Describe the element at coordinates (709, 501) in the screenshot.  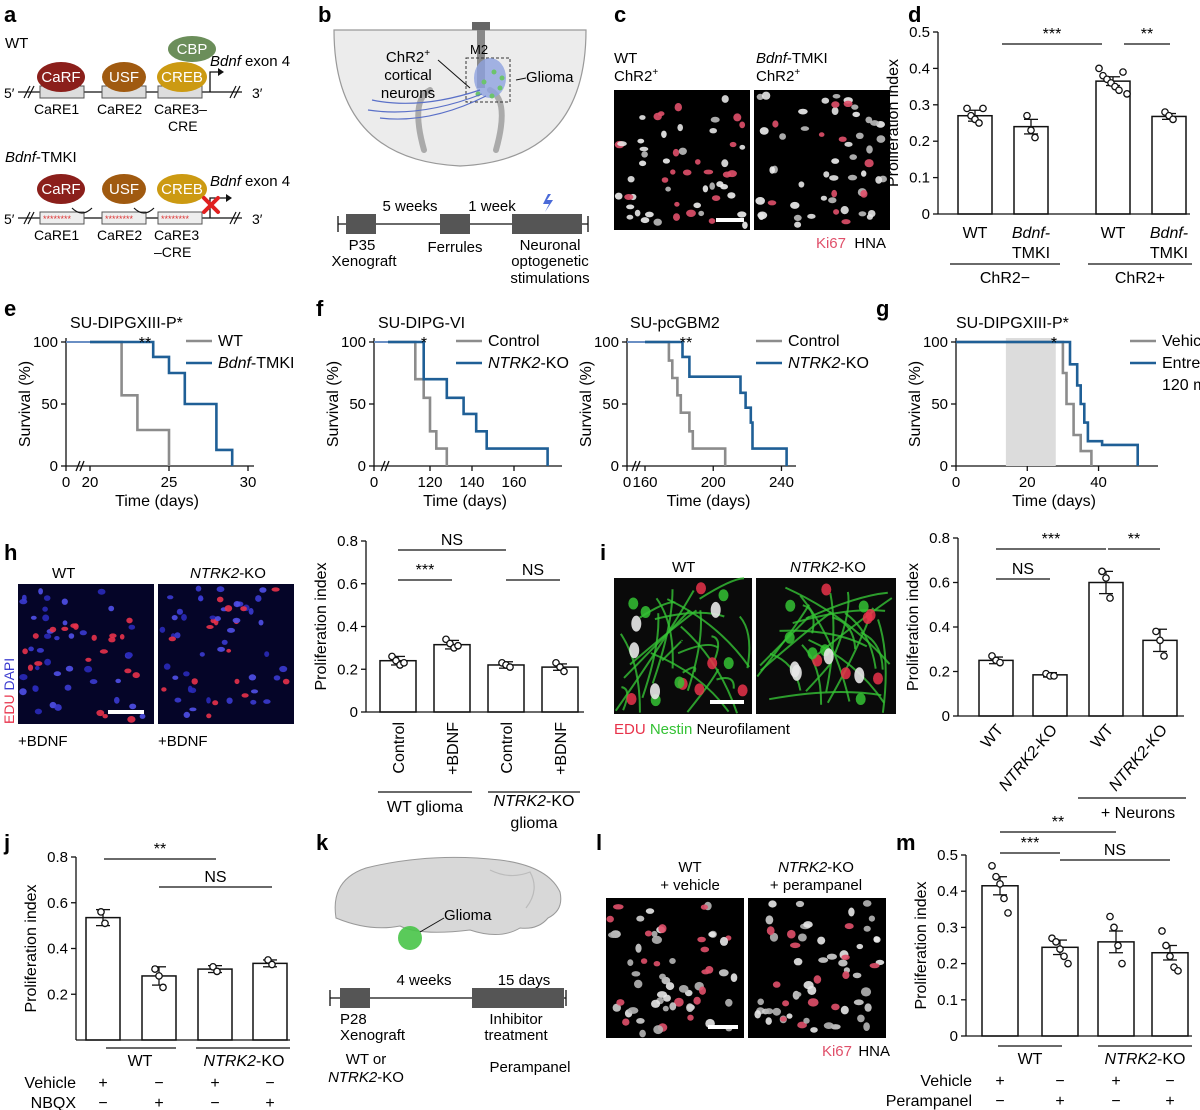
I see `x-axis-label: Time (days)` at that location.